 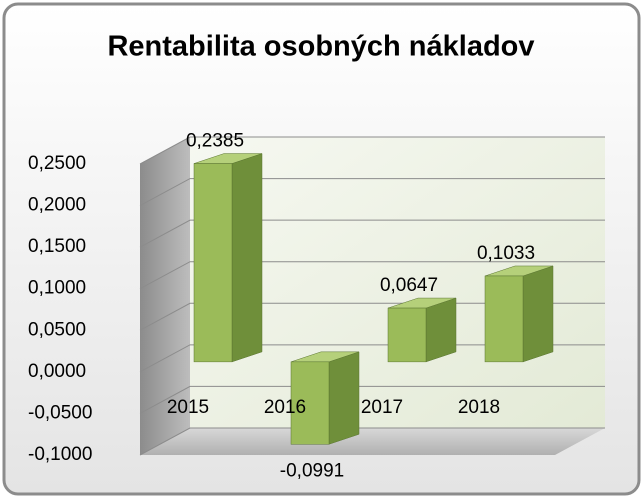 What do you see at coordinates (57, 329) in the screenshot?
I see `y-tick-label: 0,0500` at bounding box center [57, 329].